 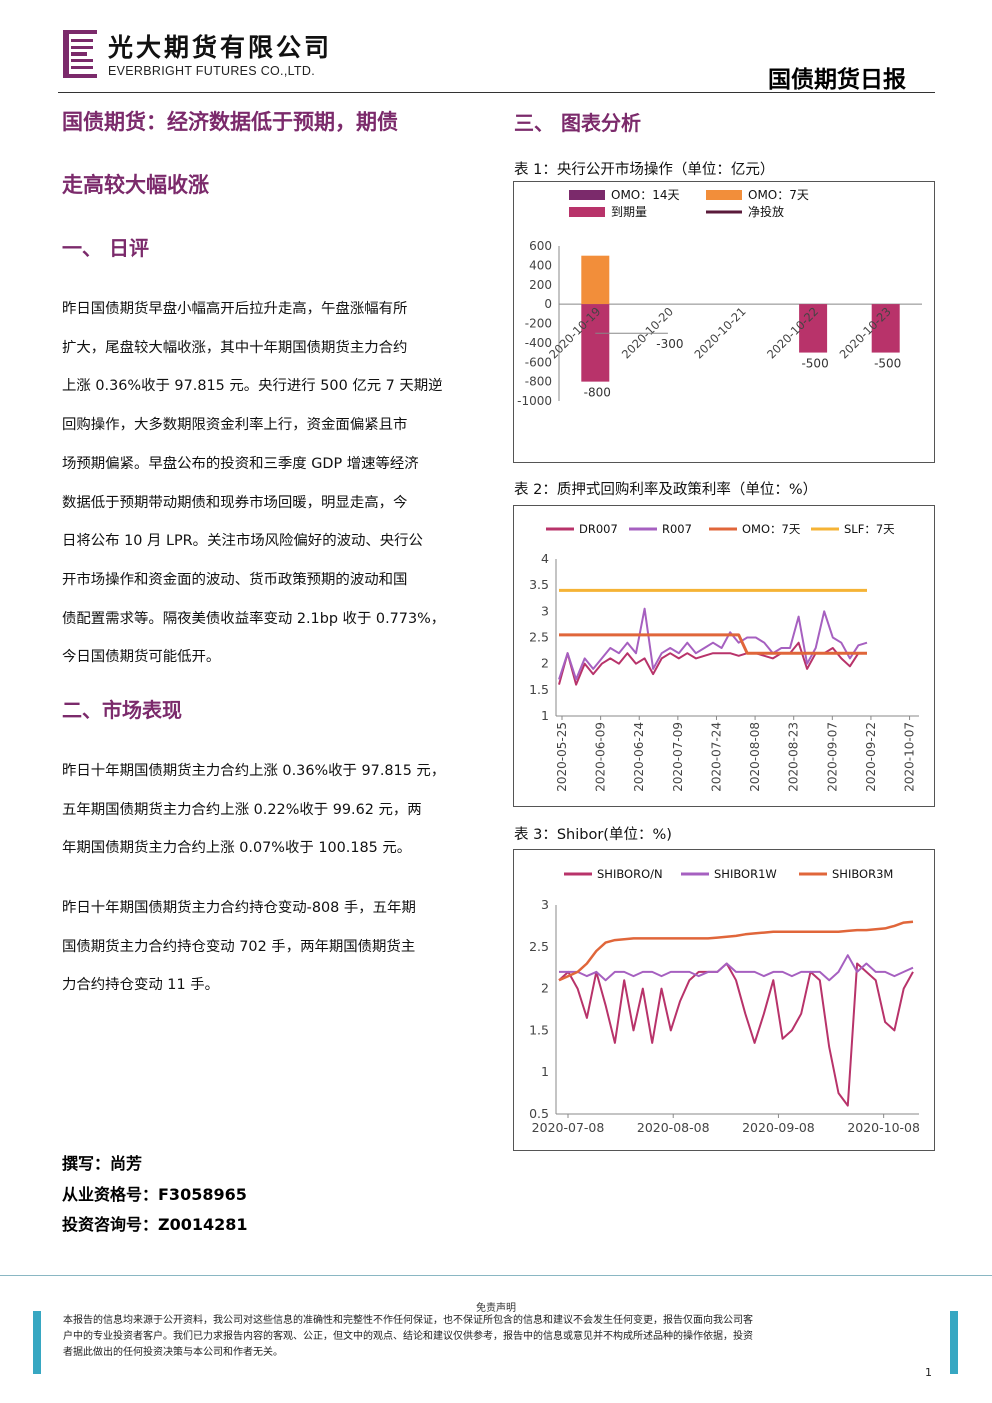 I want to click on footer-divider, so click(x=496, y=1275).